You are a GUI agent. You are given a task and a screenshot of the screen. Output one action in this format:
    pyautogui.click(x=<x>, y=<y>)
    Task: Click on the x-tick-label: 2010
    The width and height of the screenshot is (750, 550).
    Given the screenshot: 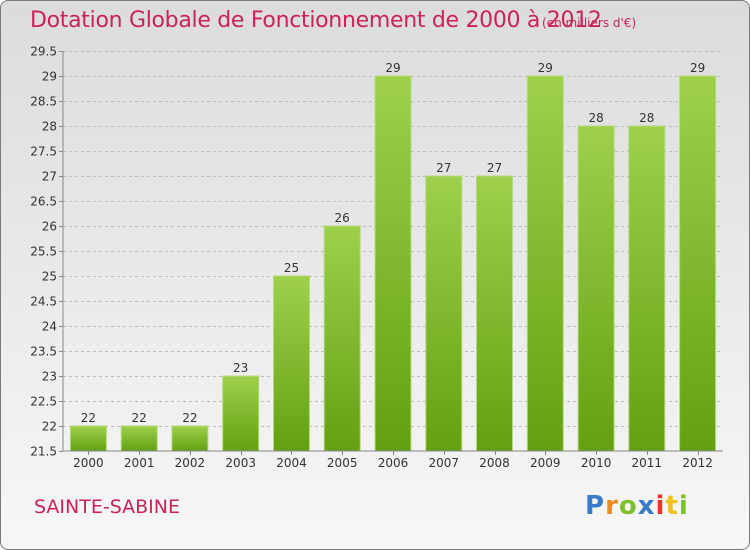 What is the action you would take?
    pyautogui.click(x=596, y=463)
    